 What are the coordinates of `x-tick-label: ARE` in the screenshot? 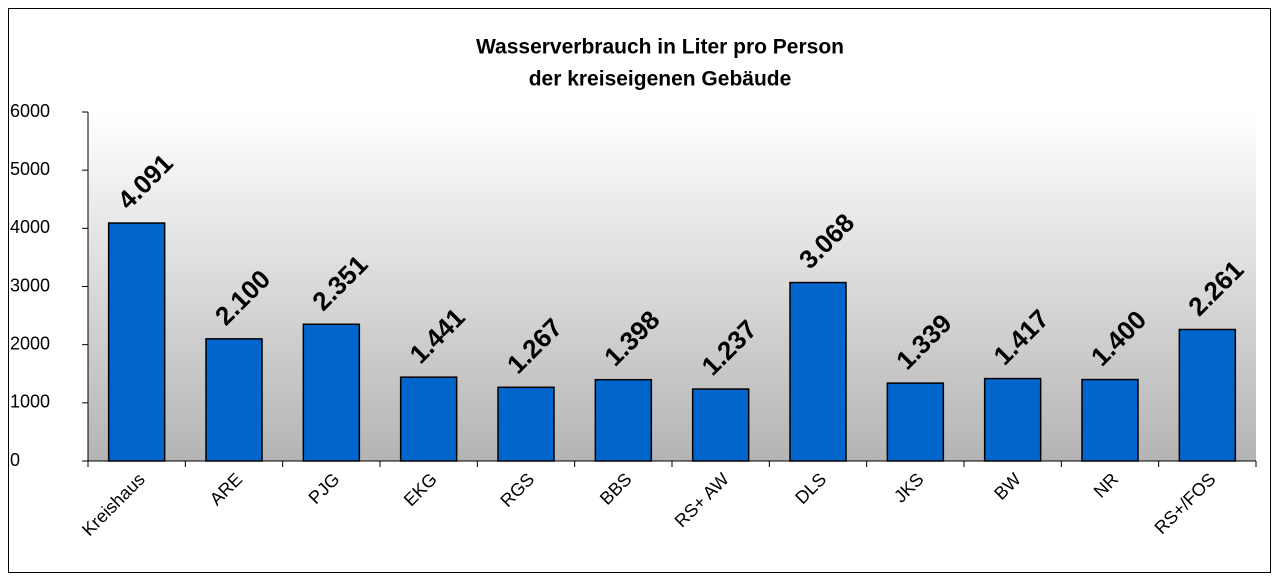 It's located at (226, 489).